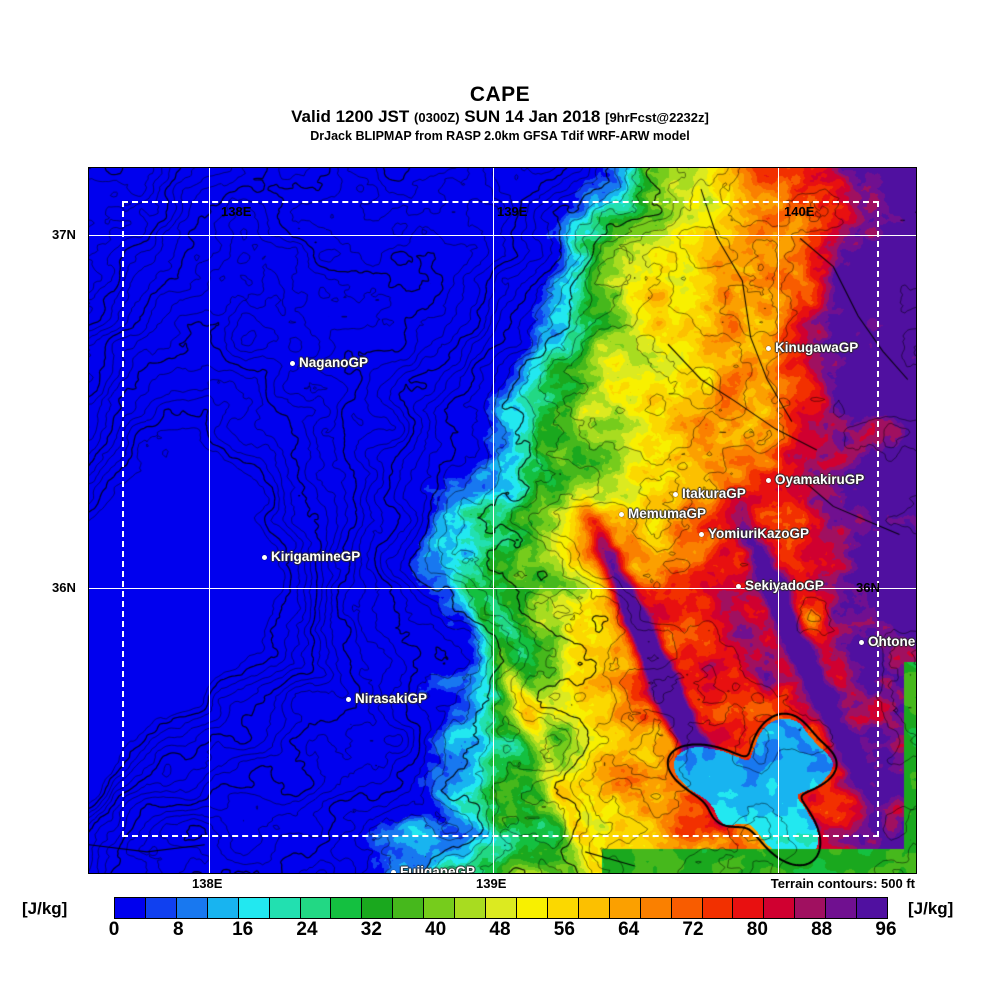 The width and height of the screenshot is (1000, 1000). Describe the element at coordinates (500, 94) in the screenshot. I see `page-title: CAPE` at that location.